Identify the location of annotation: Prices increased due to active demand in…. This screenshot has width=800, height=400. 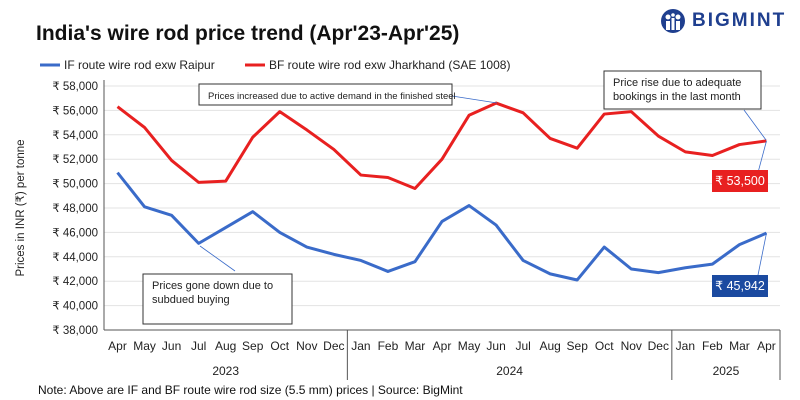
(332, 96).